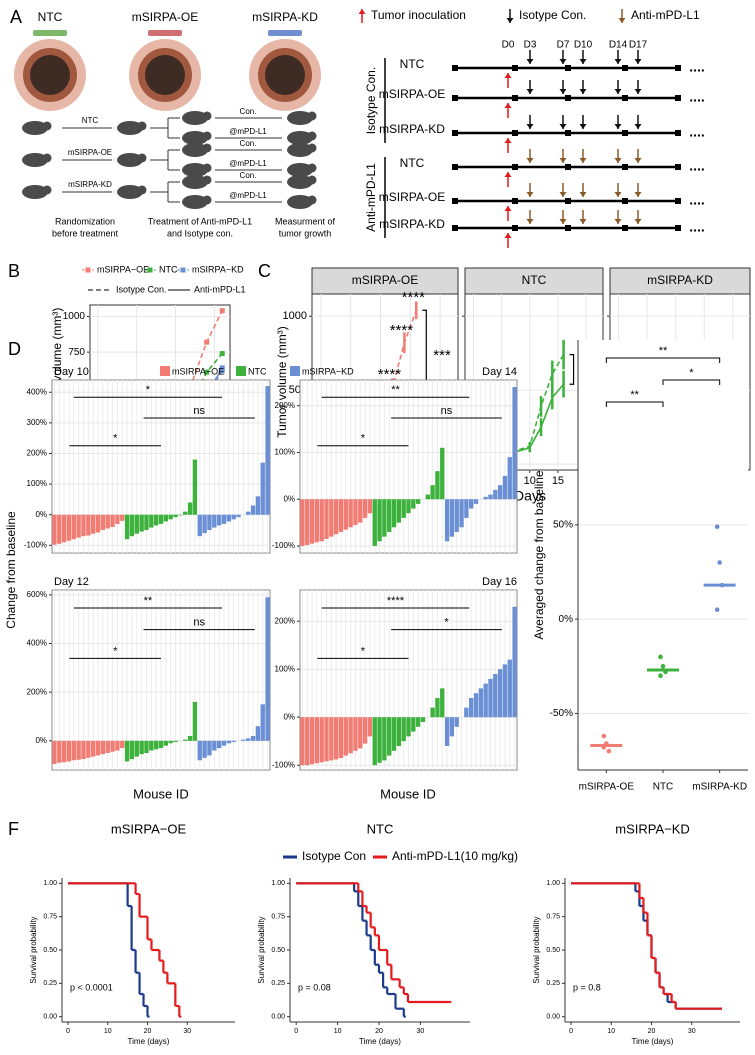 This screenshot has height=1055, width=755. Describe the element at coordinates (90, 152) in the screenshot. I see `mouse-label: mSIRPA-OE` at that location.